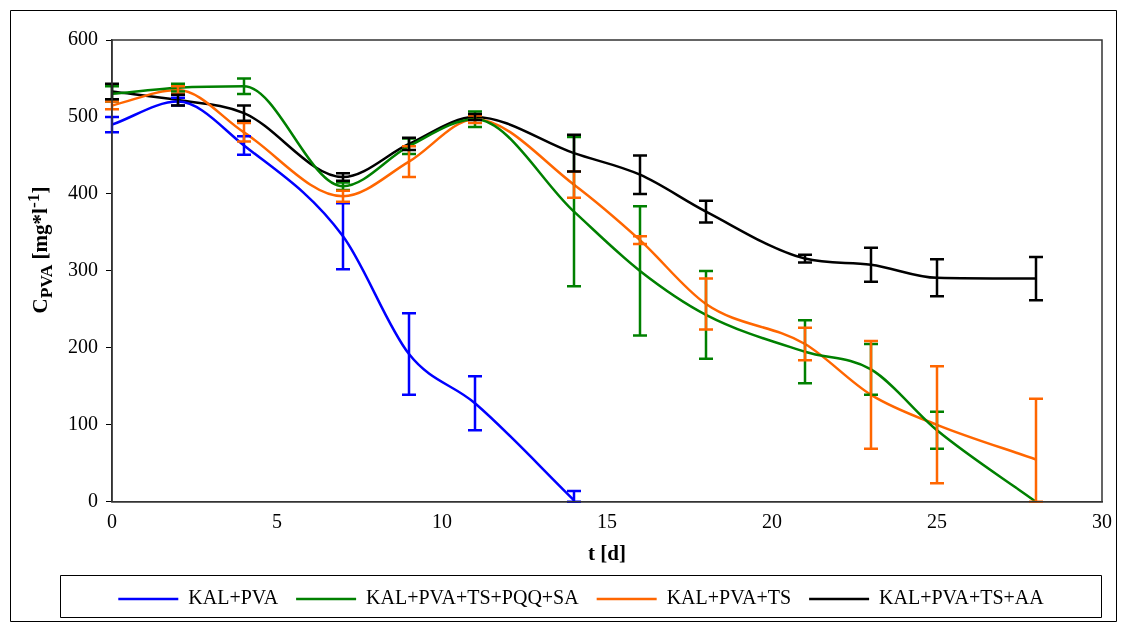  Describe the element at coordinates (93, 500) in the screenshot. I see `y-tick-label: 0` at that location.